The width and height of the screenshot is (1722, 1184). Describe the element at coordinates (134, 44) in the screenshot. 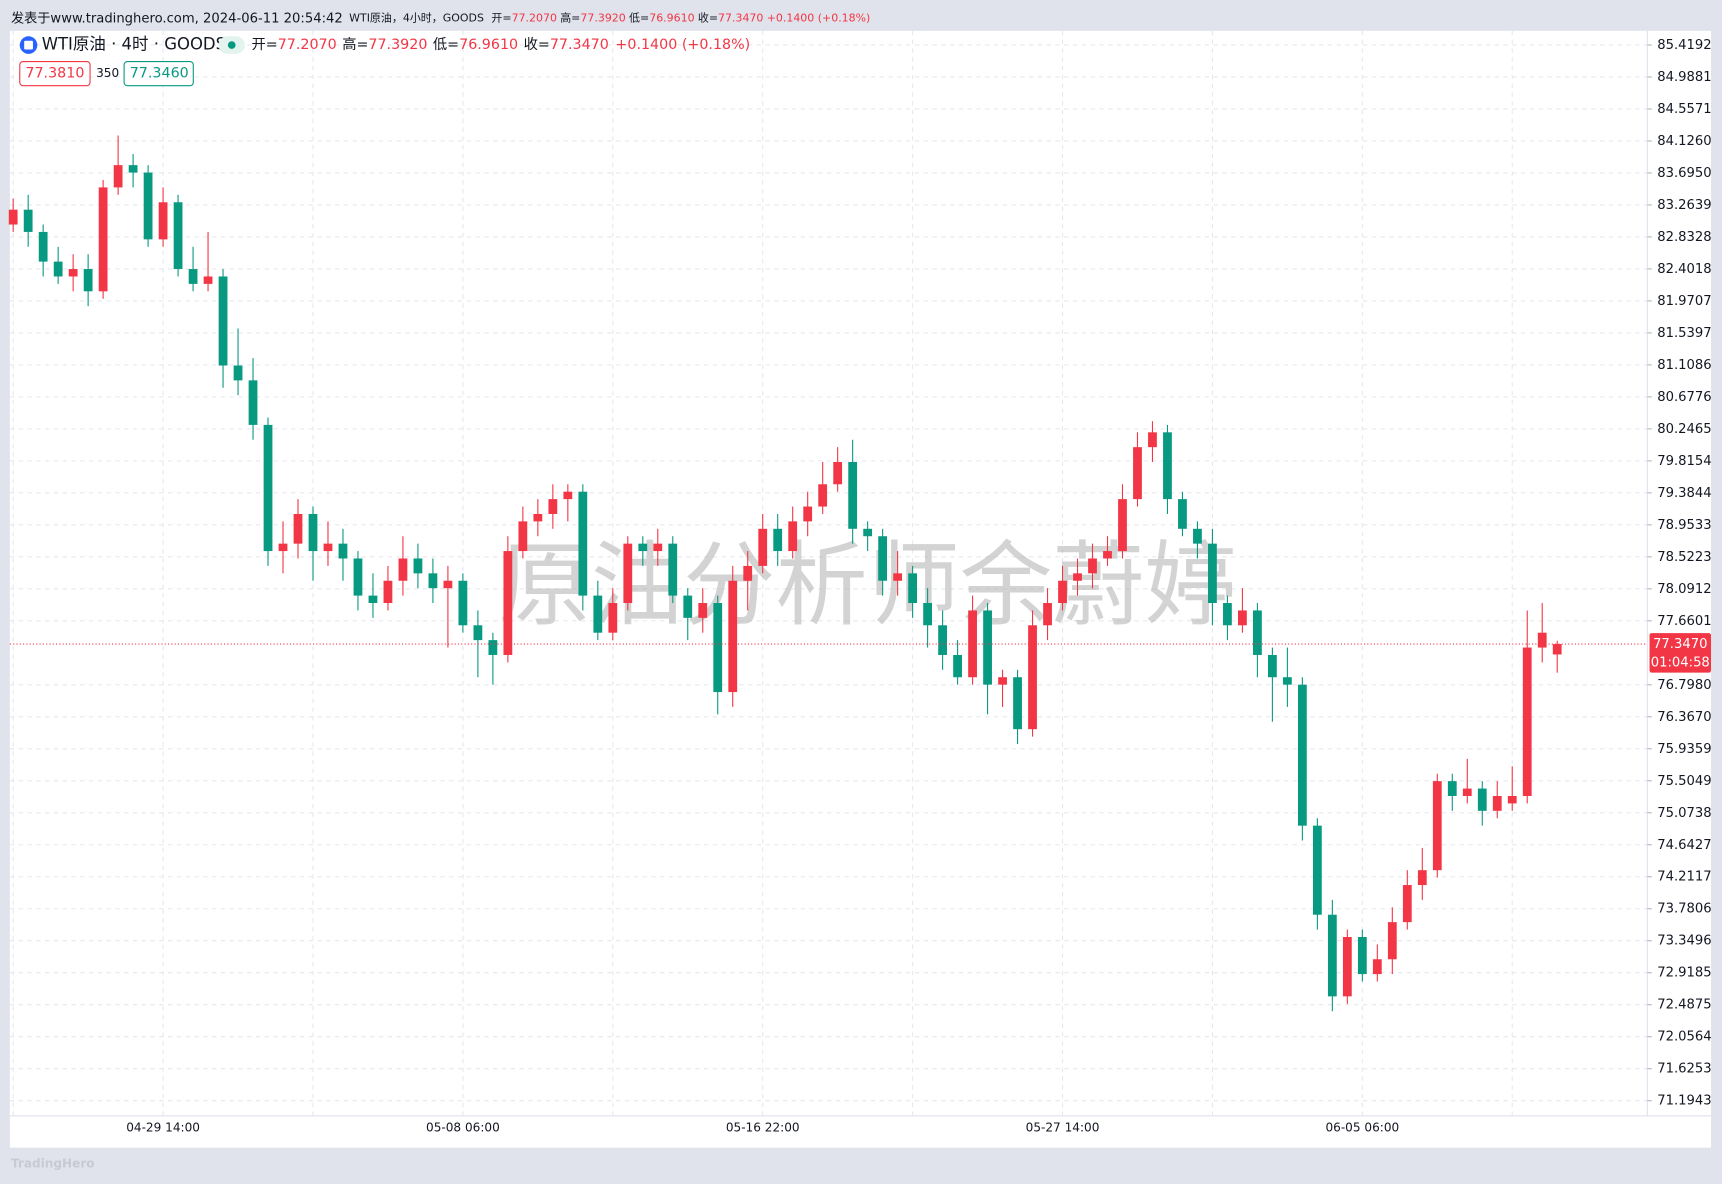

I see `symbol-title: WTI原油 · 4时 · GOODS` at that location.